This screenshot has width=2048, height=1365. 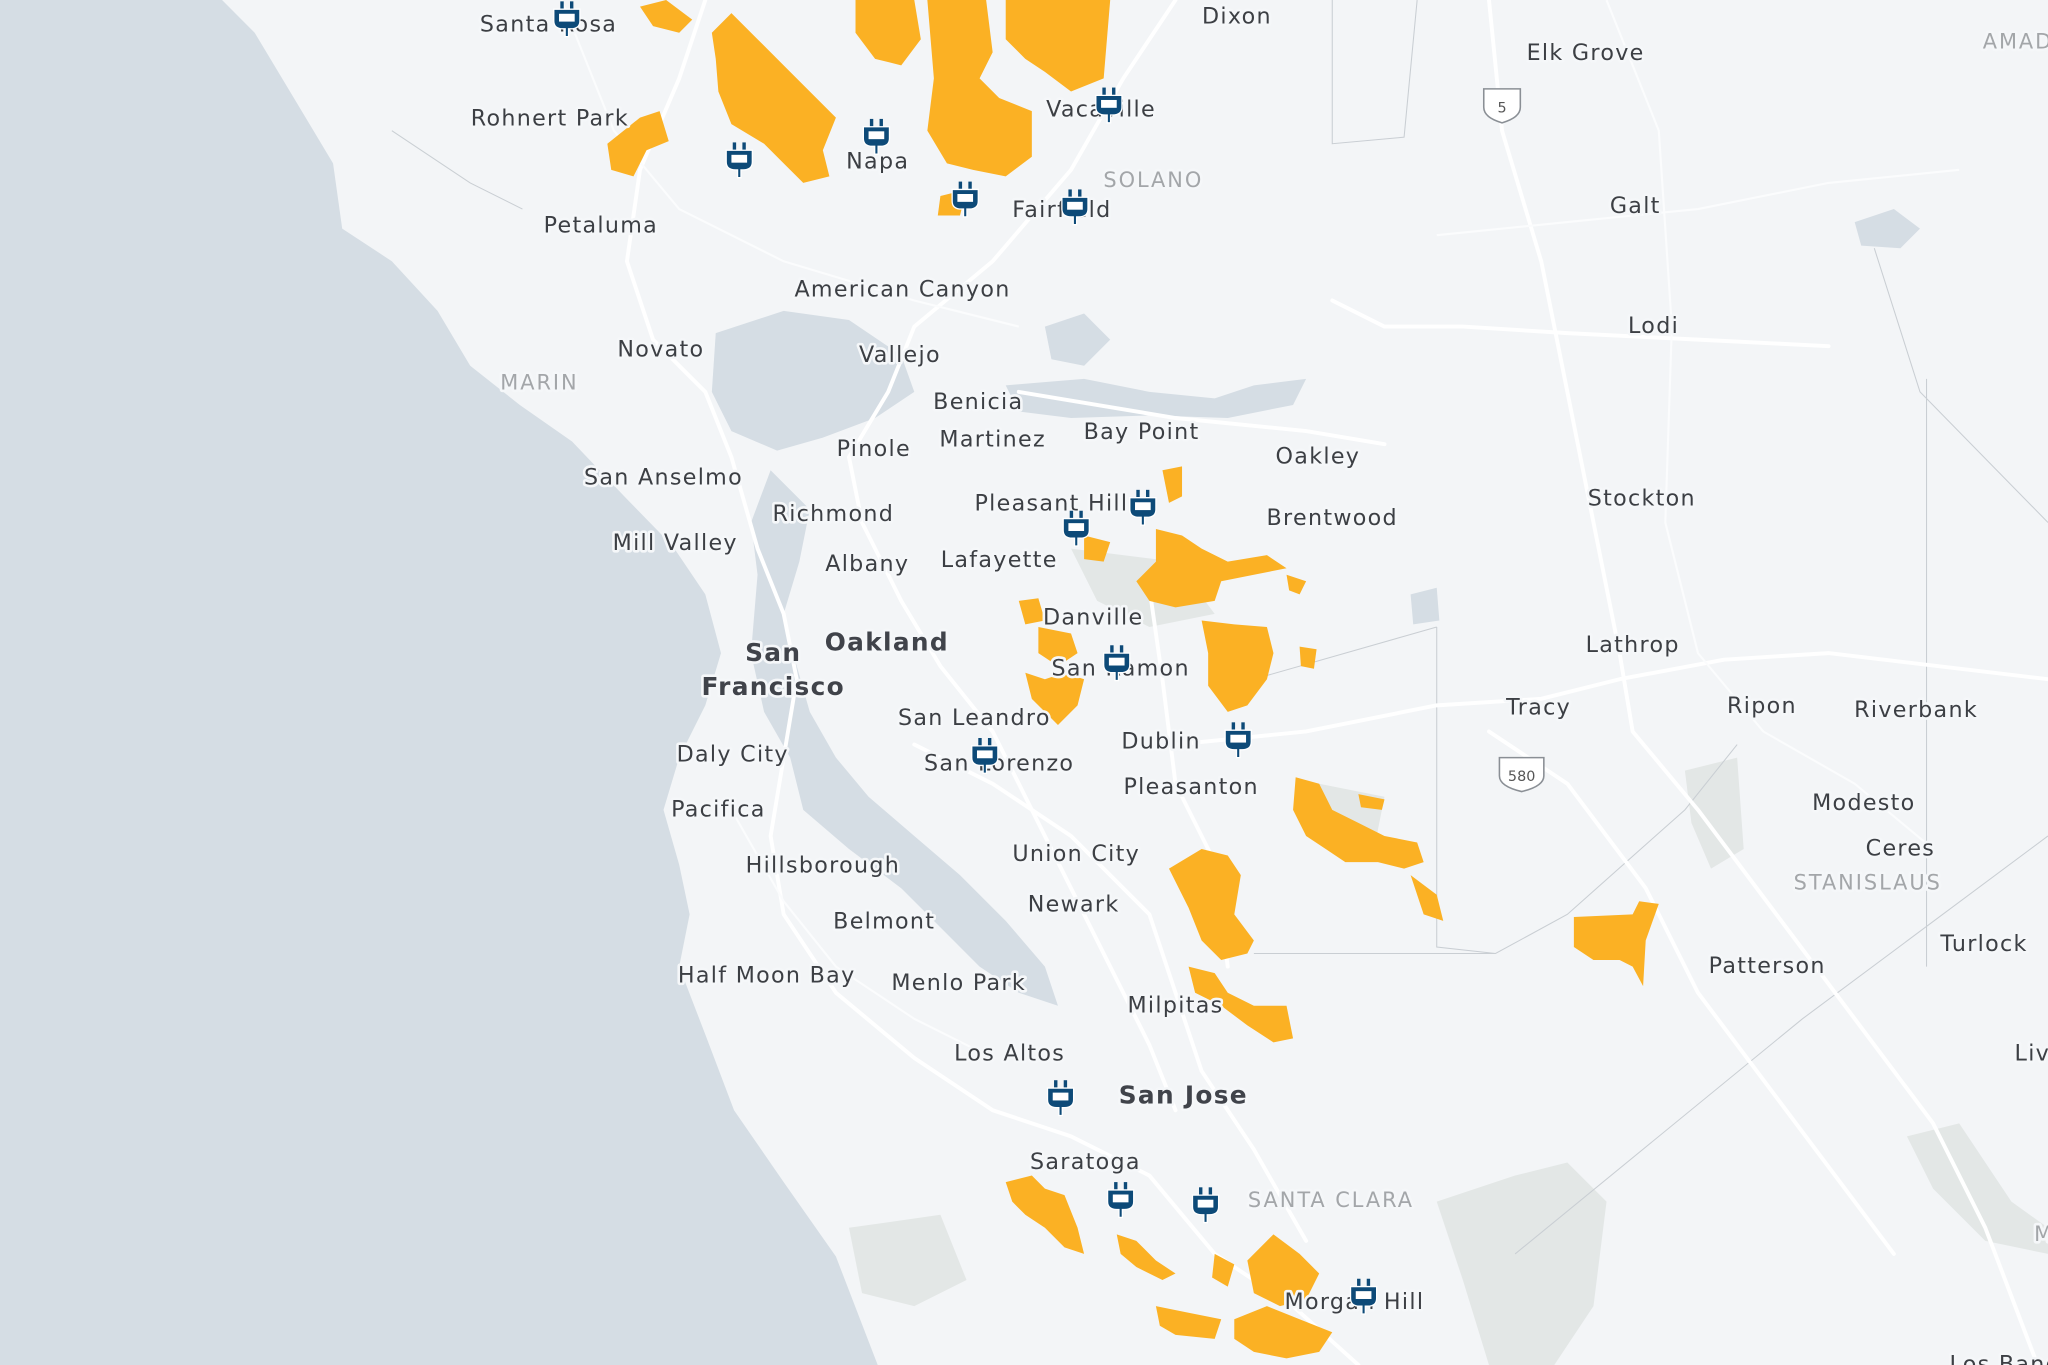 I want to click on place-label: Albany, so click(x=867, y=564).